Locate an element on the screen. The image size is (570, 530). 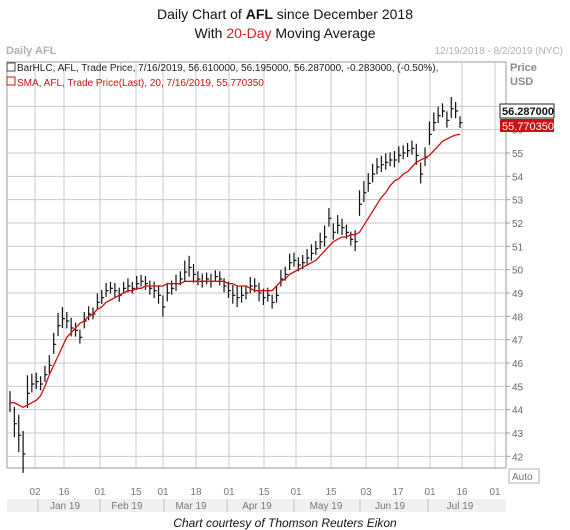
currency-axis-title: USD is located at coordinates (521, 82).